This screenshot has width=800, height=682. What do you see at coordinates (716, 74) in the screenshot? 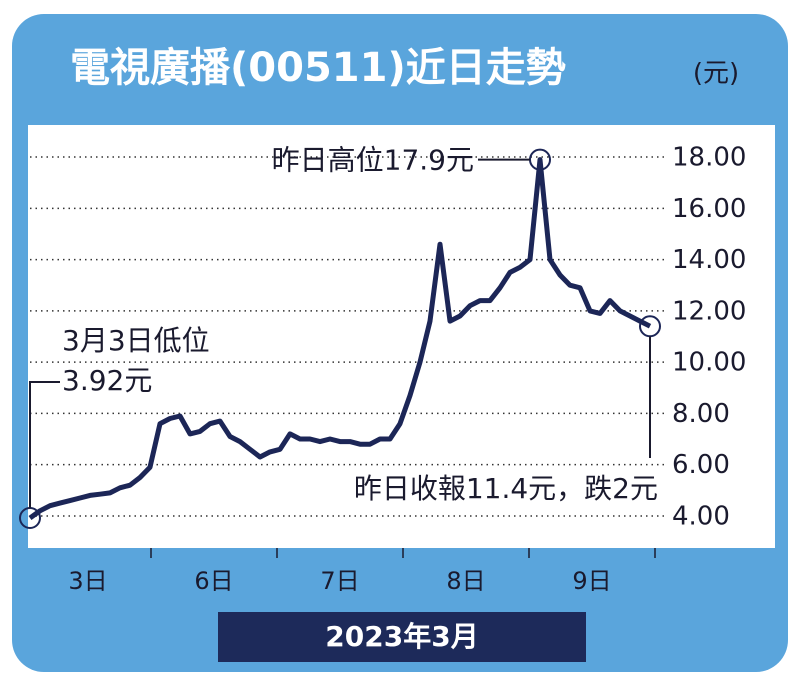
I see `y-unit: (元)` at bounding box center [716, 74].